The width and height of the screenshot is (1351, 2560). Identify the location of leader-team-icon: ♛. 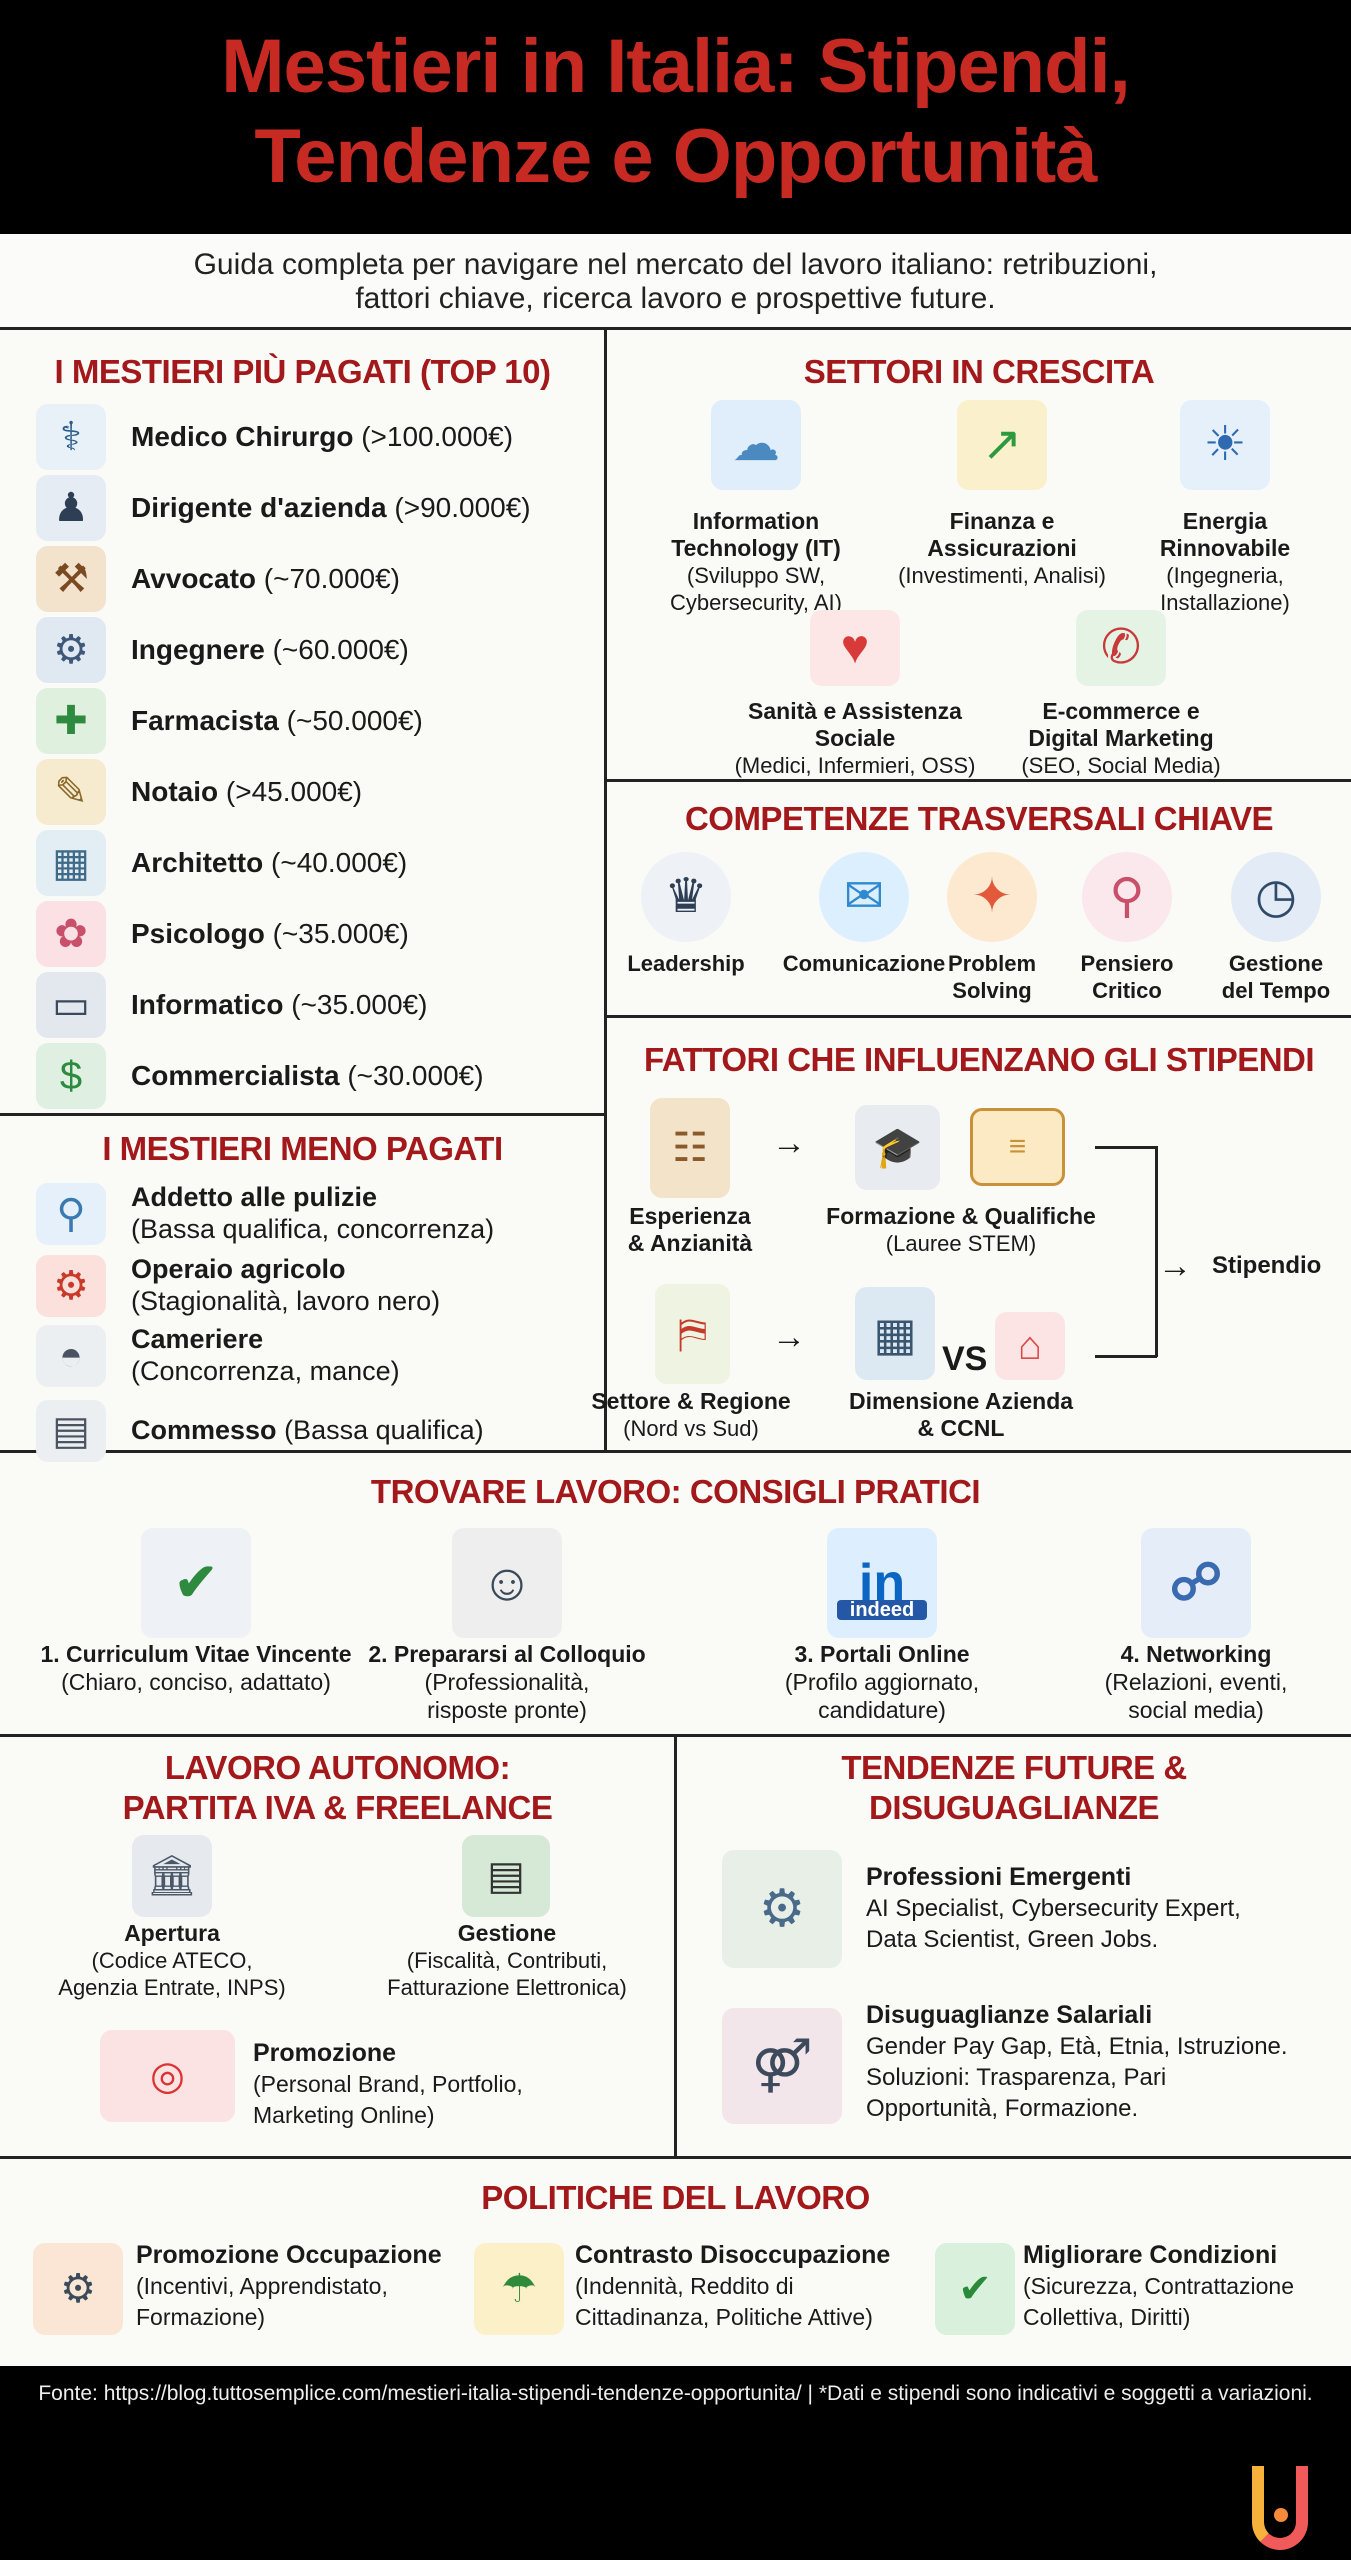
(686, 897).